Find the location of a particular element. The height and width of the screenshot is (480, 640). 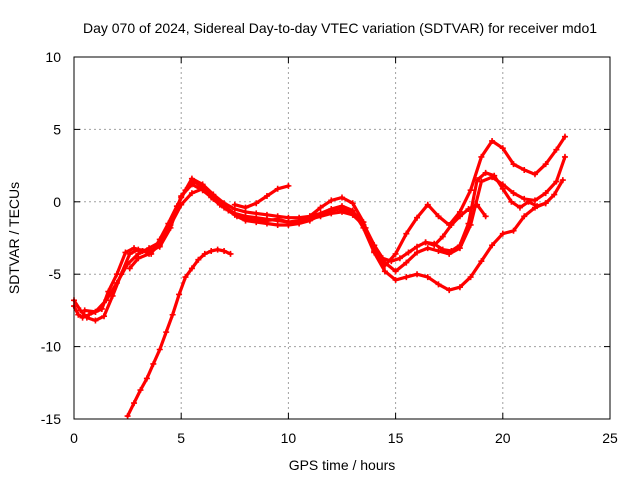

y-tick-label: -10 is located at coordinates (51, 347).